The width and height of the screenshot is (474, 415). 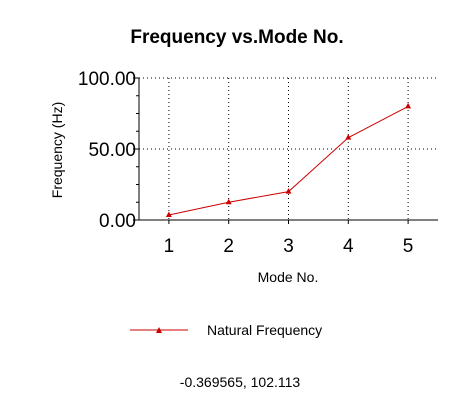 What do you see at coordinates (288, 246) in the screenshot?
I see `x-tick-label-2: 3` at bounding box center [288, 246].